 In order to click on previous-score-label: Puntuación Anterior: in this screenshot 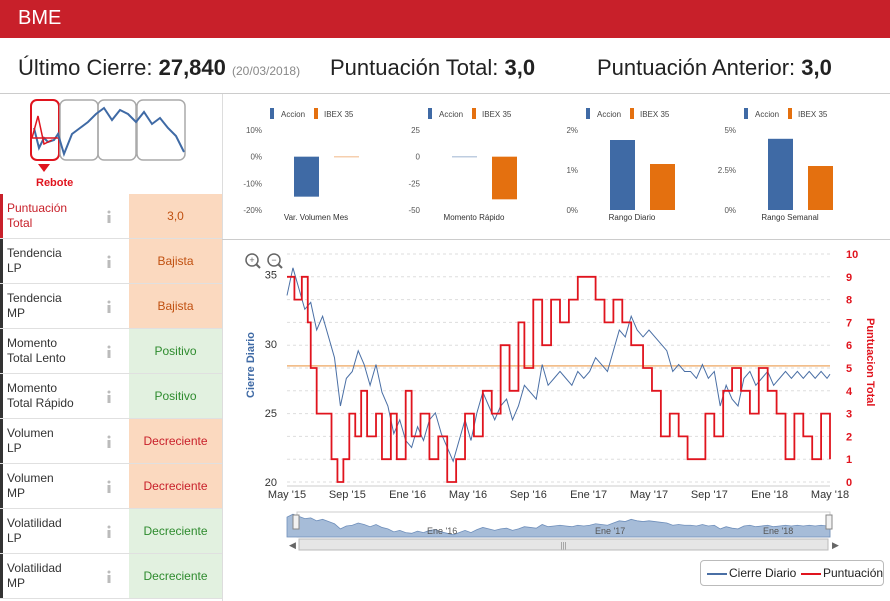, I will do `click(696, 67)`.